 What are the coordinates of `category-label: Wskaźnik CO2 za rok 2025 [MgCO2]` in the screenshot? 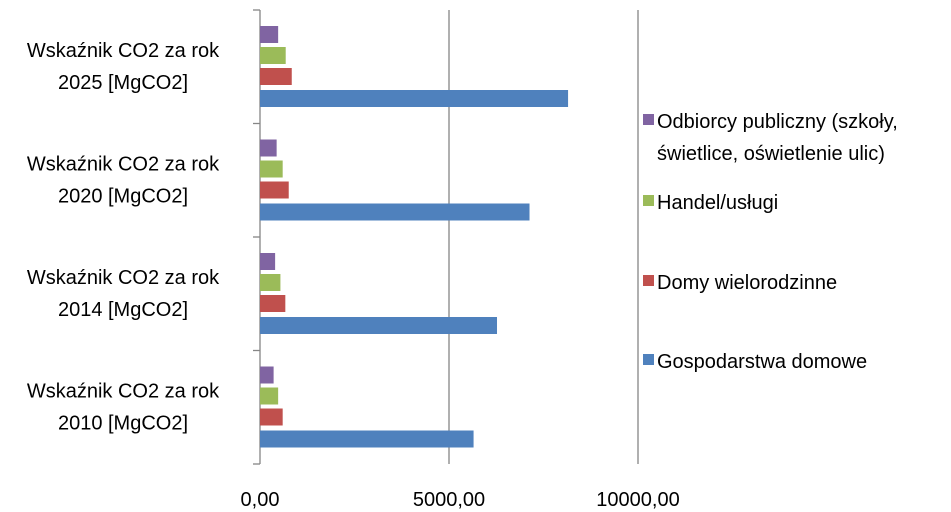 It's located at (123, 67).